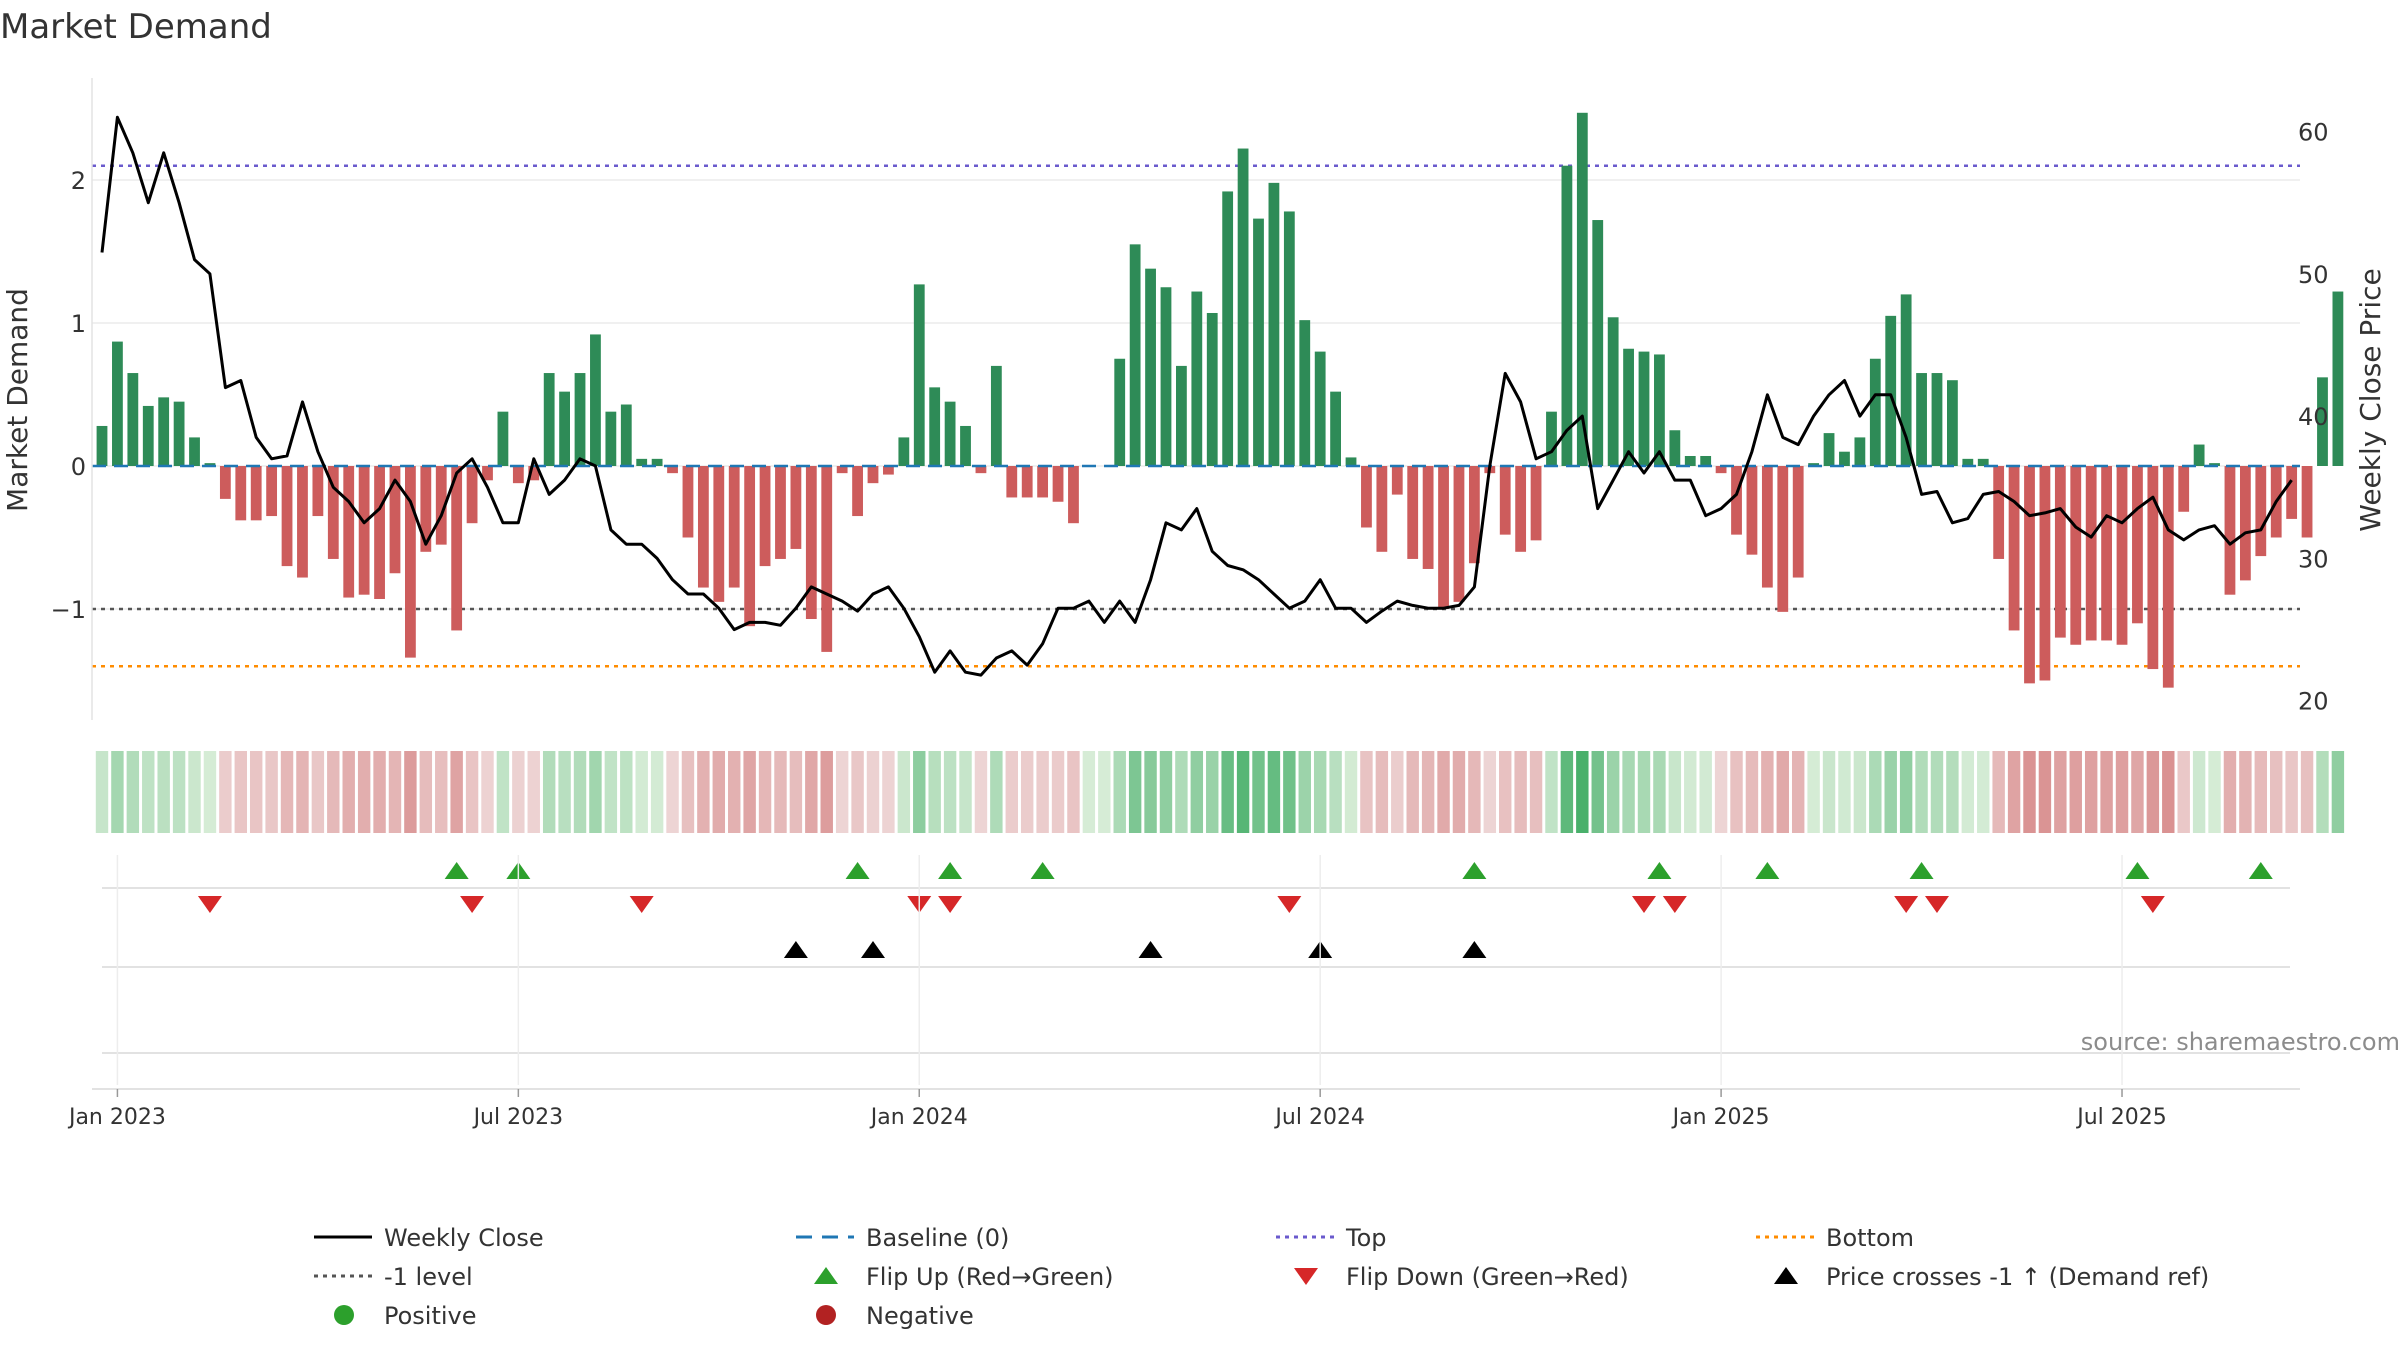 The height and width of the screenshot is (1350, 2400). Describe the element at coordinates (2240, 1042) in the screenshot. I see `source-note: source: sharemaestro.com` at that location.